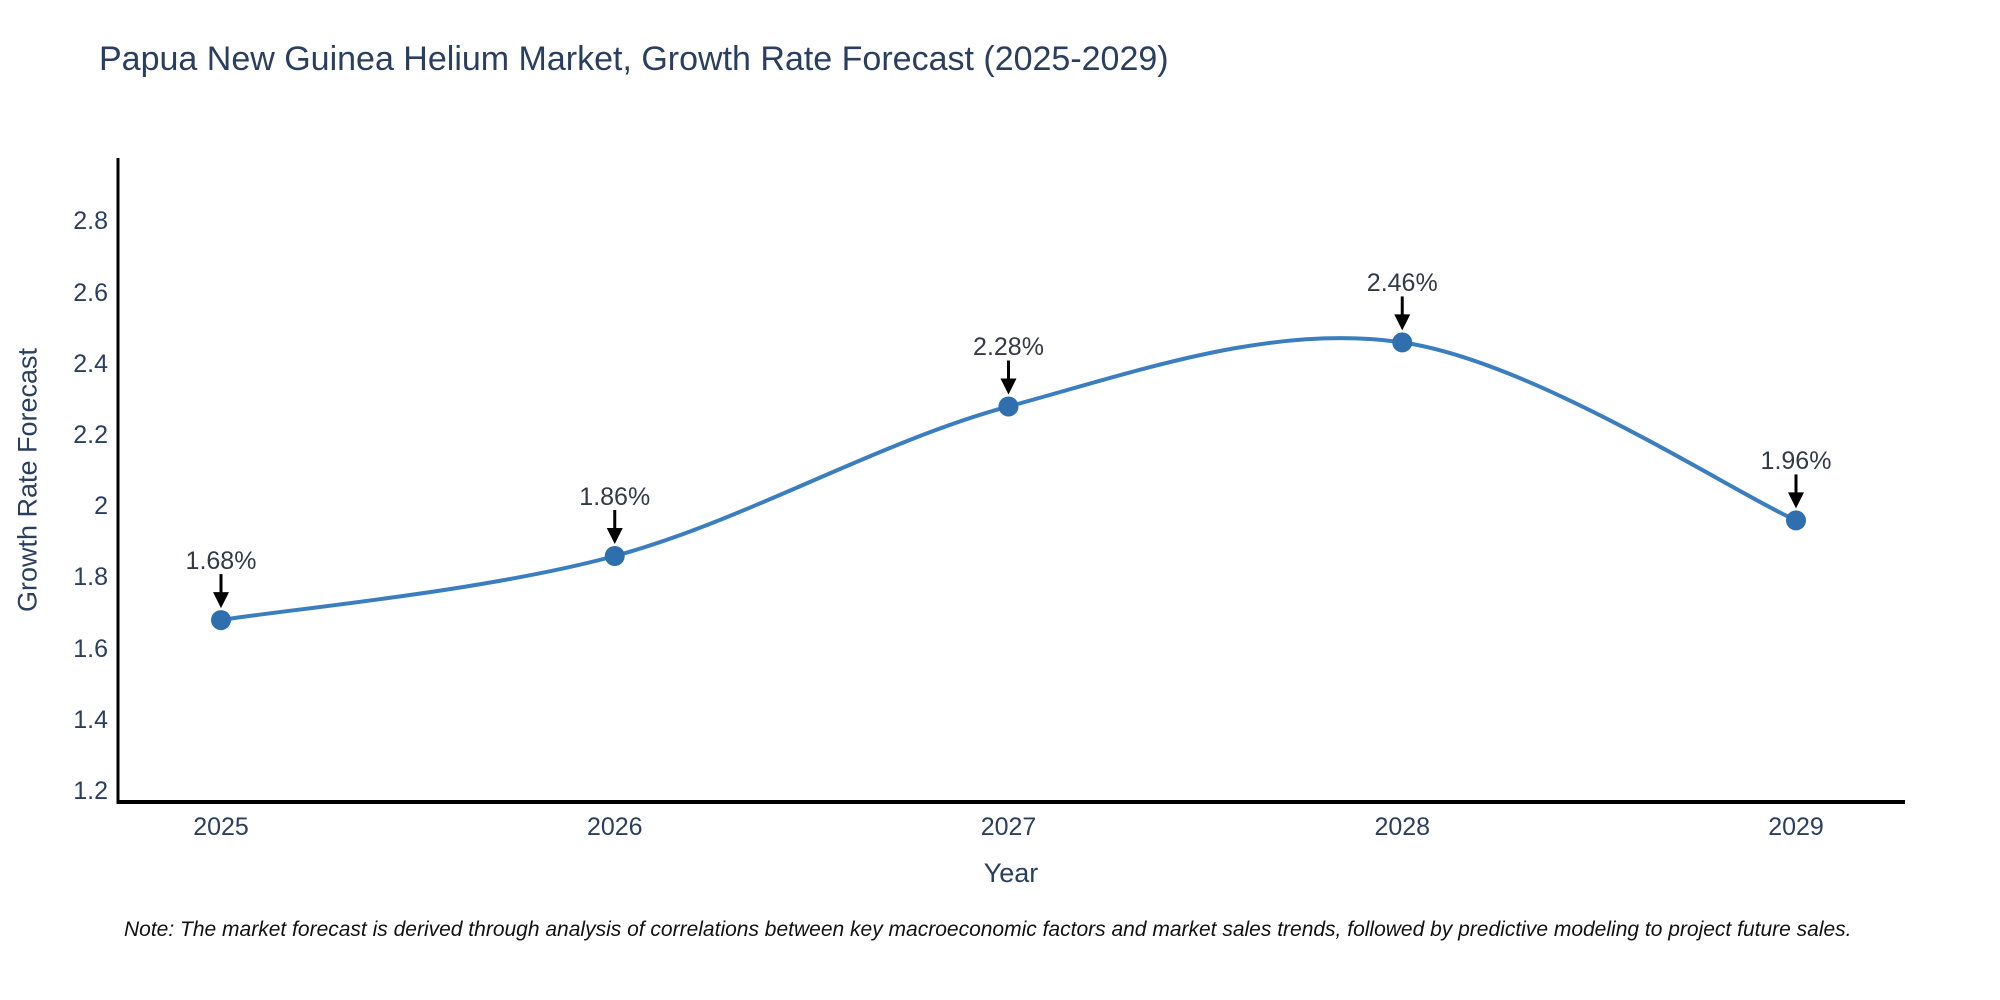  What do you see at coordinates (1402, 827) in the screenshot?
I see `x-tick-label: 2028` at bounding box center [1402, 827].